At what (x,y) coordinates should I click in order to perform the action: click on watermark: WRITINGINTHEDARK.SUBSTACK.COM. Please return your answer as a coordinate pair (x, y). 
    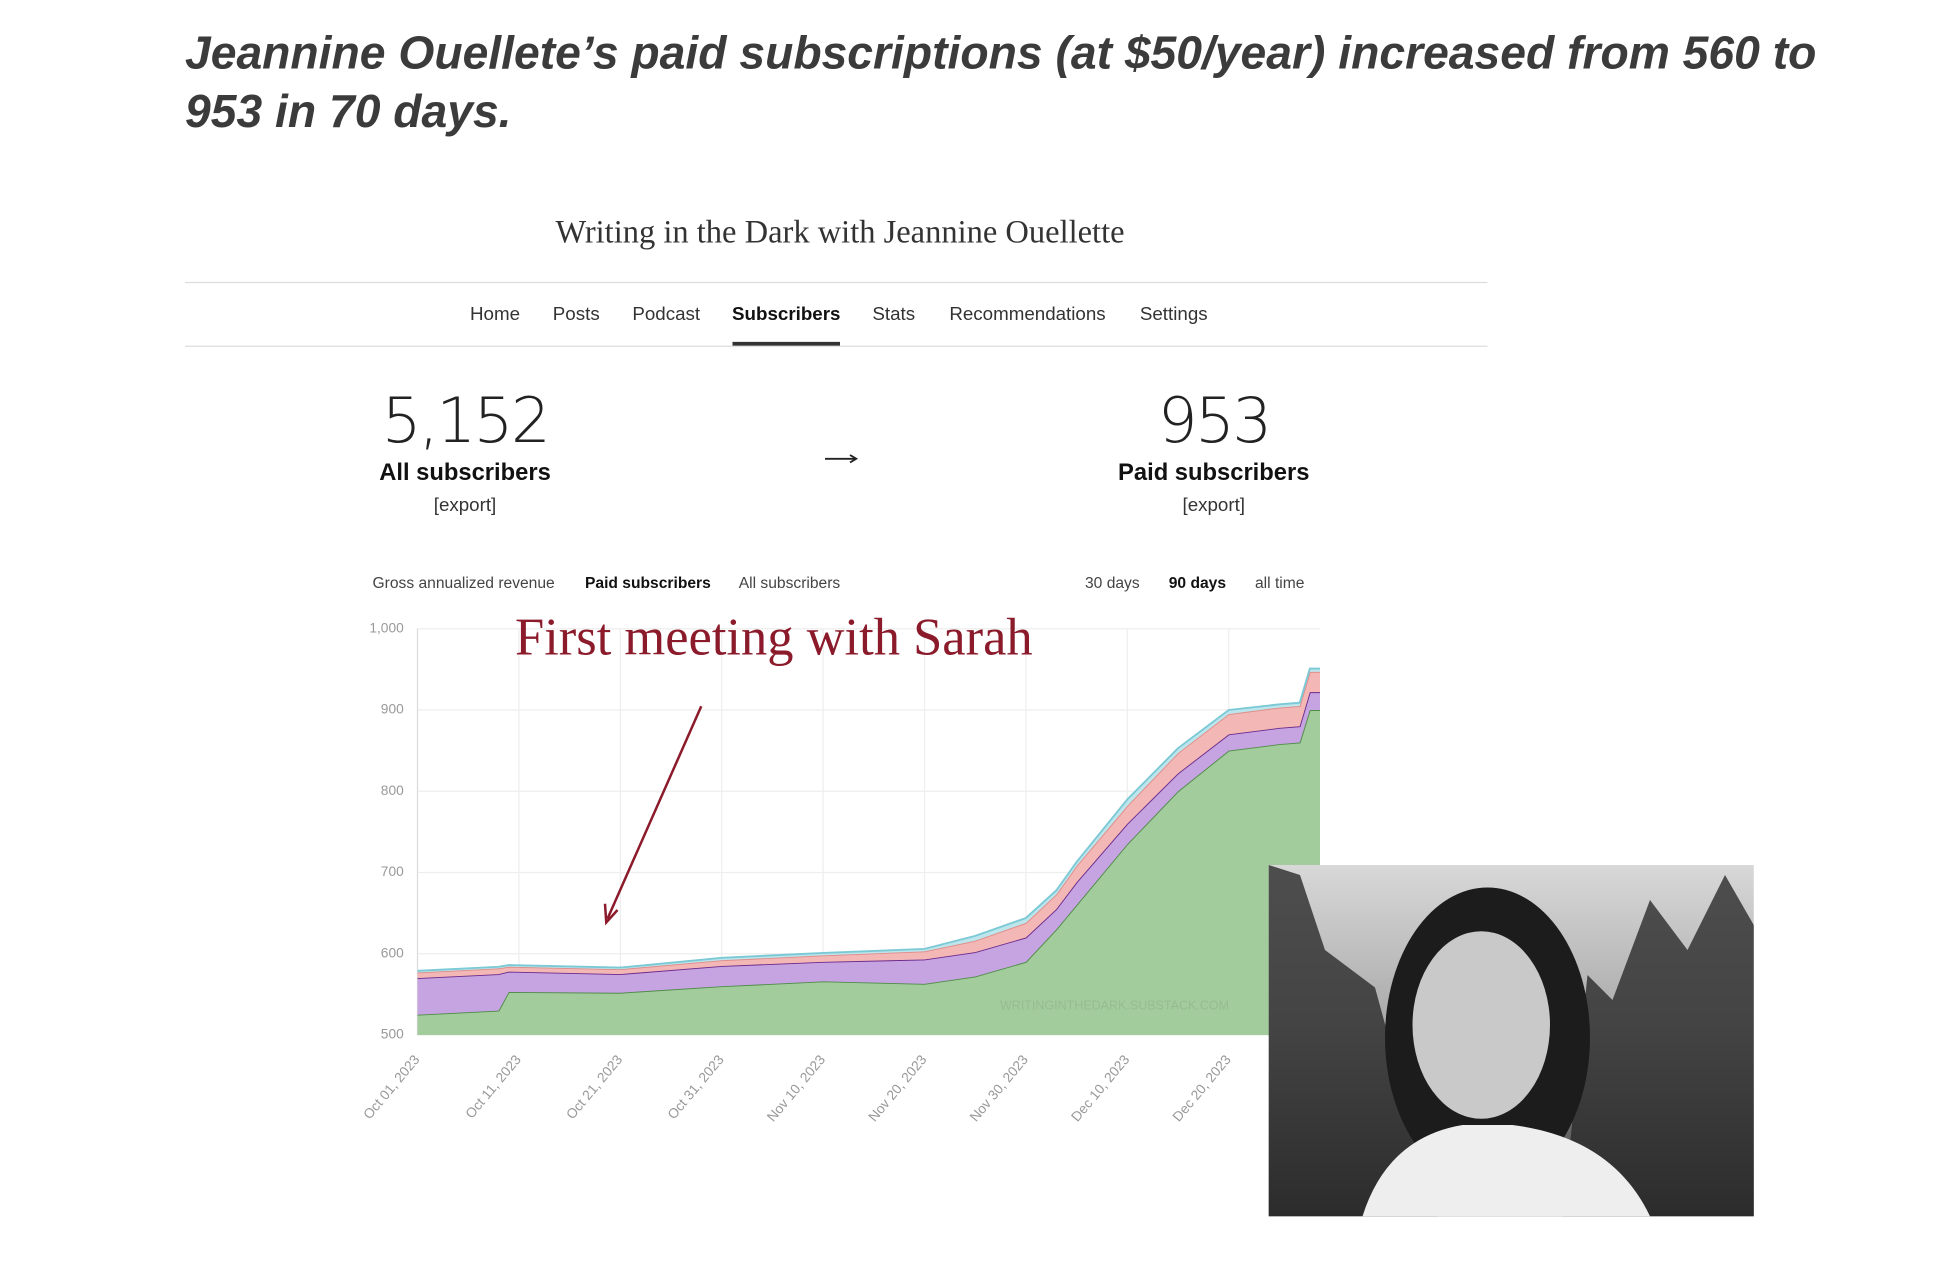
    Looking at the image, I should click on (1114, 1006).